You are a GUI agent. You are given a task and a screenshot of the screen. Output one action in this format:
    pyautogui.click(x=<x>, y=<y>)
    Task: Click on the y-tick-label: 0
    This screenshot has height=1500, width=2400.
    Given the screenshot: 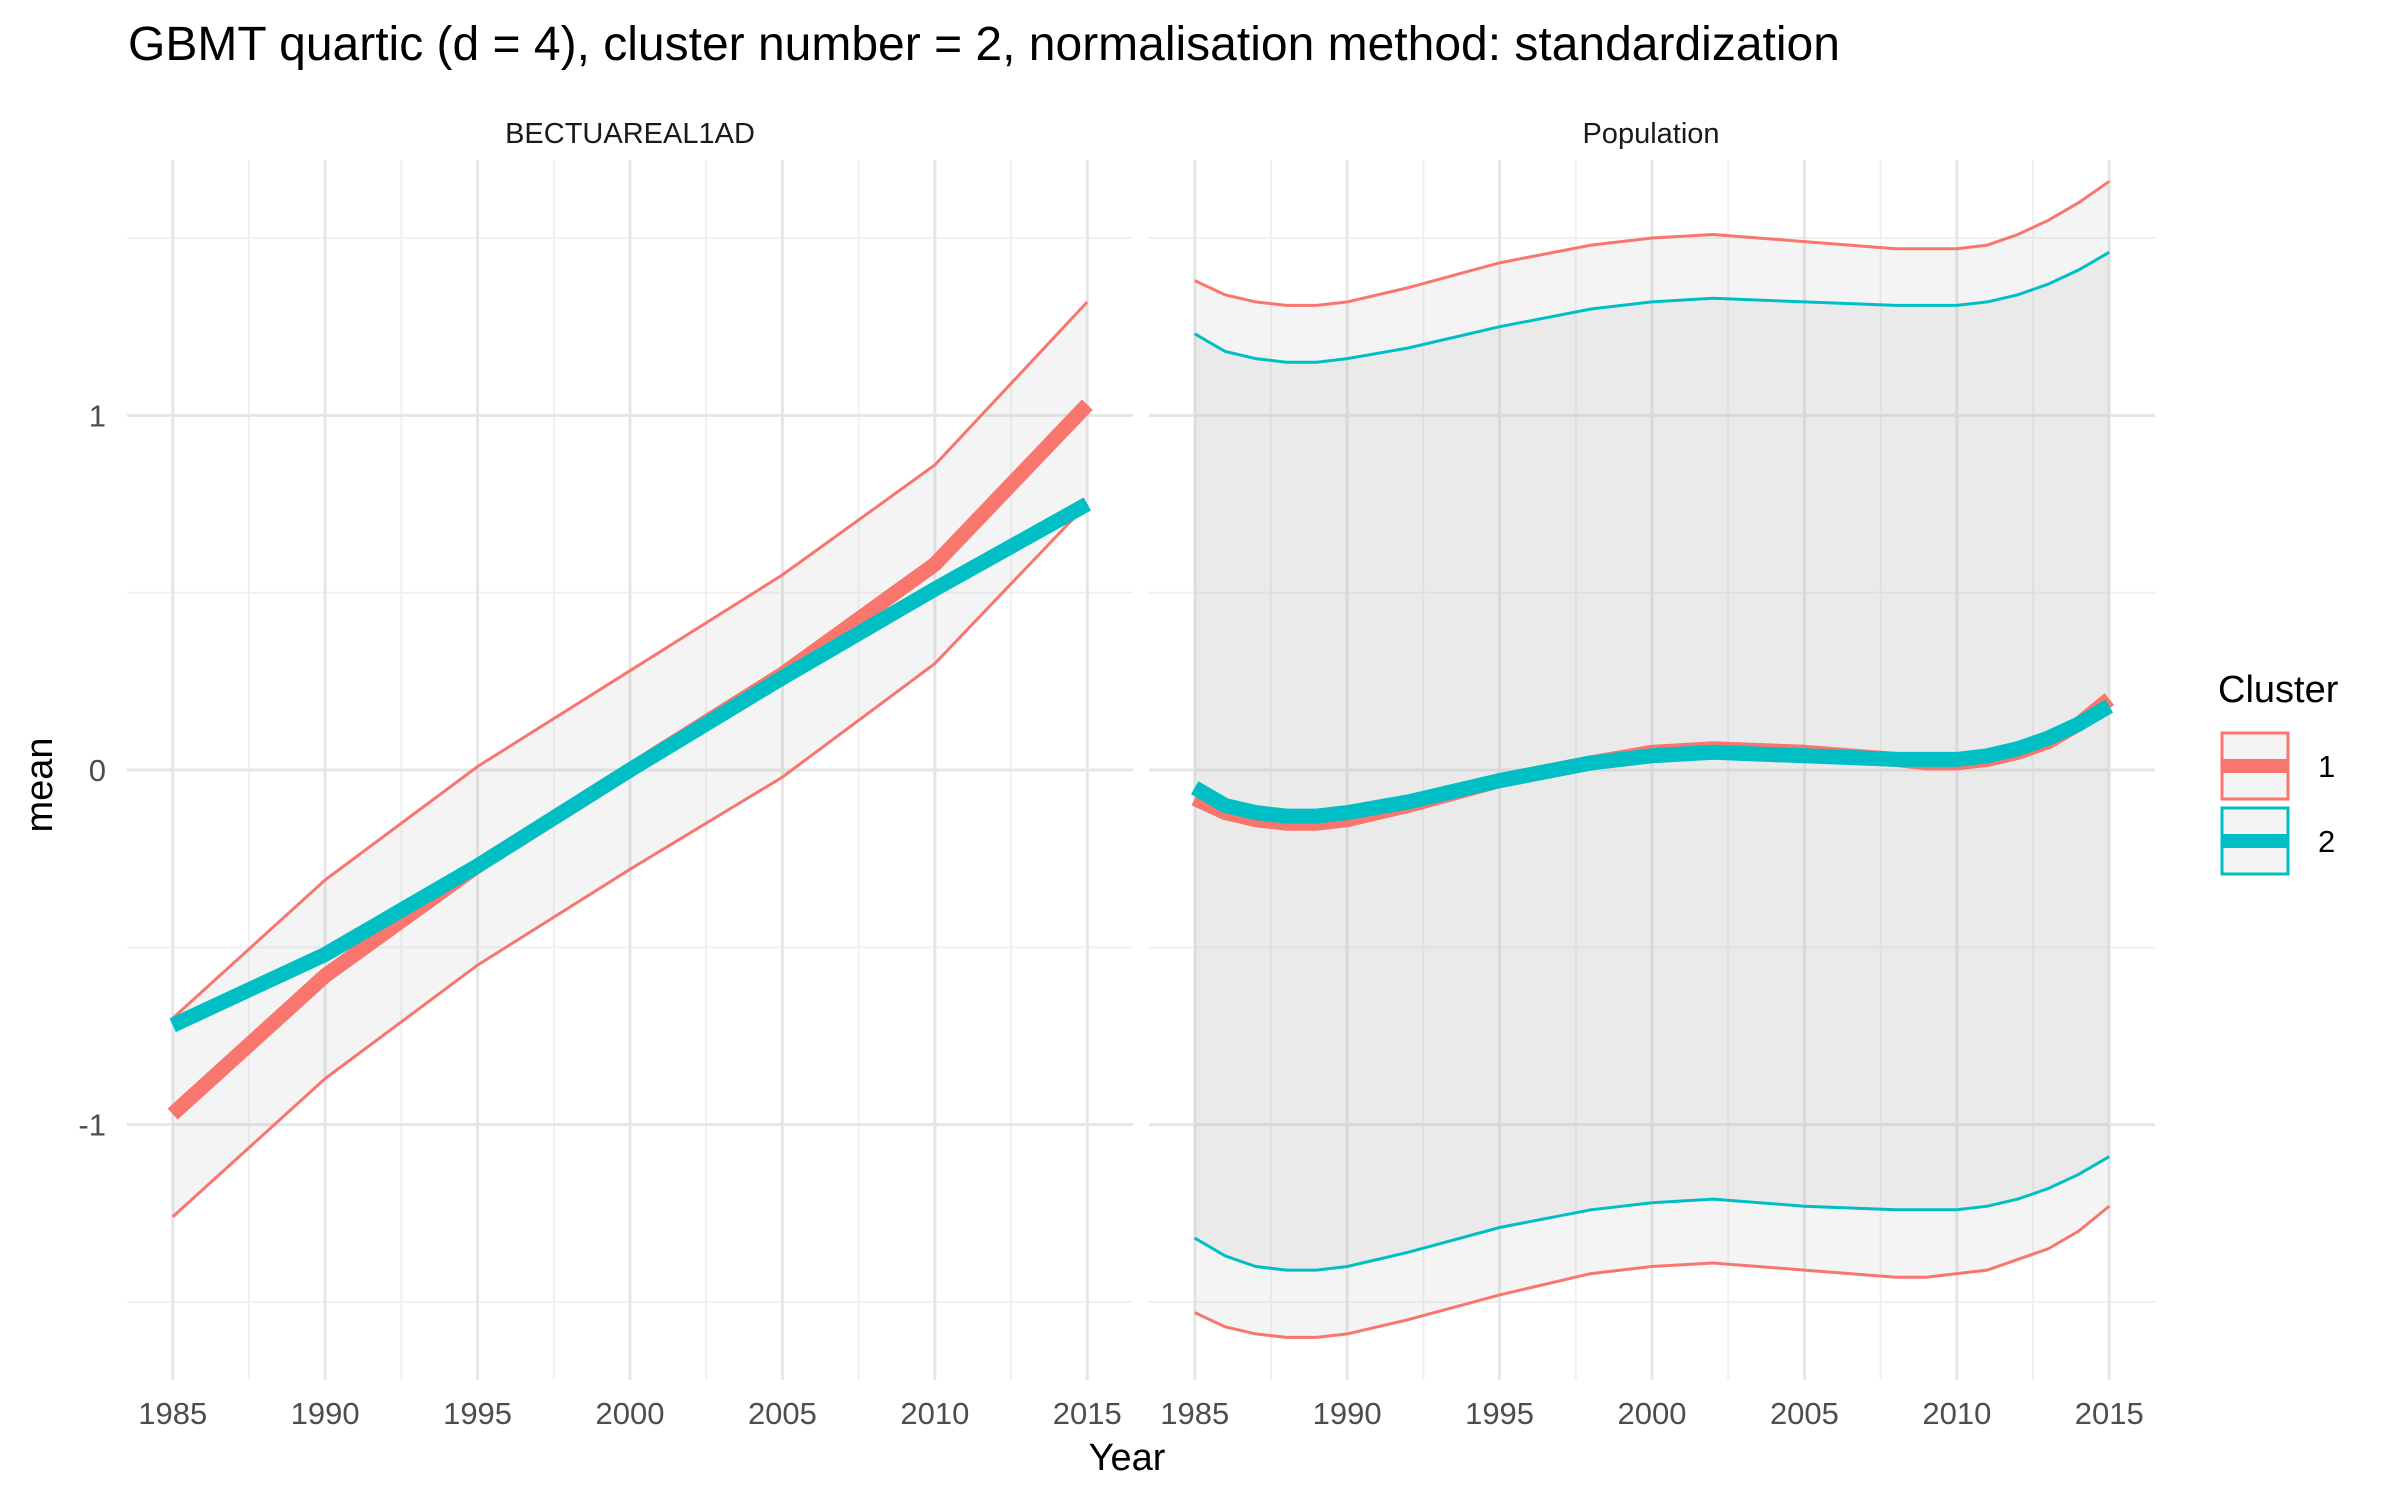 What is the action you would take?
    pyautogui.click(x=97, y=770)
    